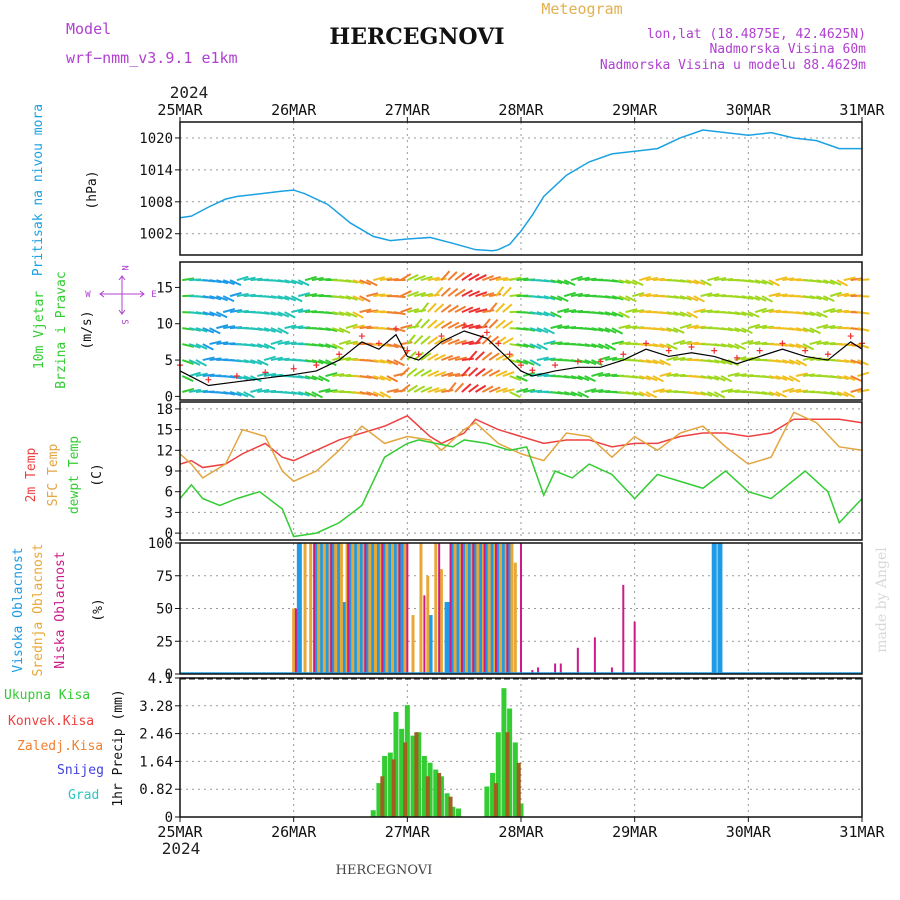 This screenshot has width=900, height=900. I want to click on year-label-top: 2024, so click(189, 92).